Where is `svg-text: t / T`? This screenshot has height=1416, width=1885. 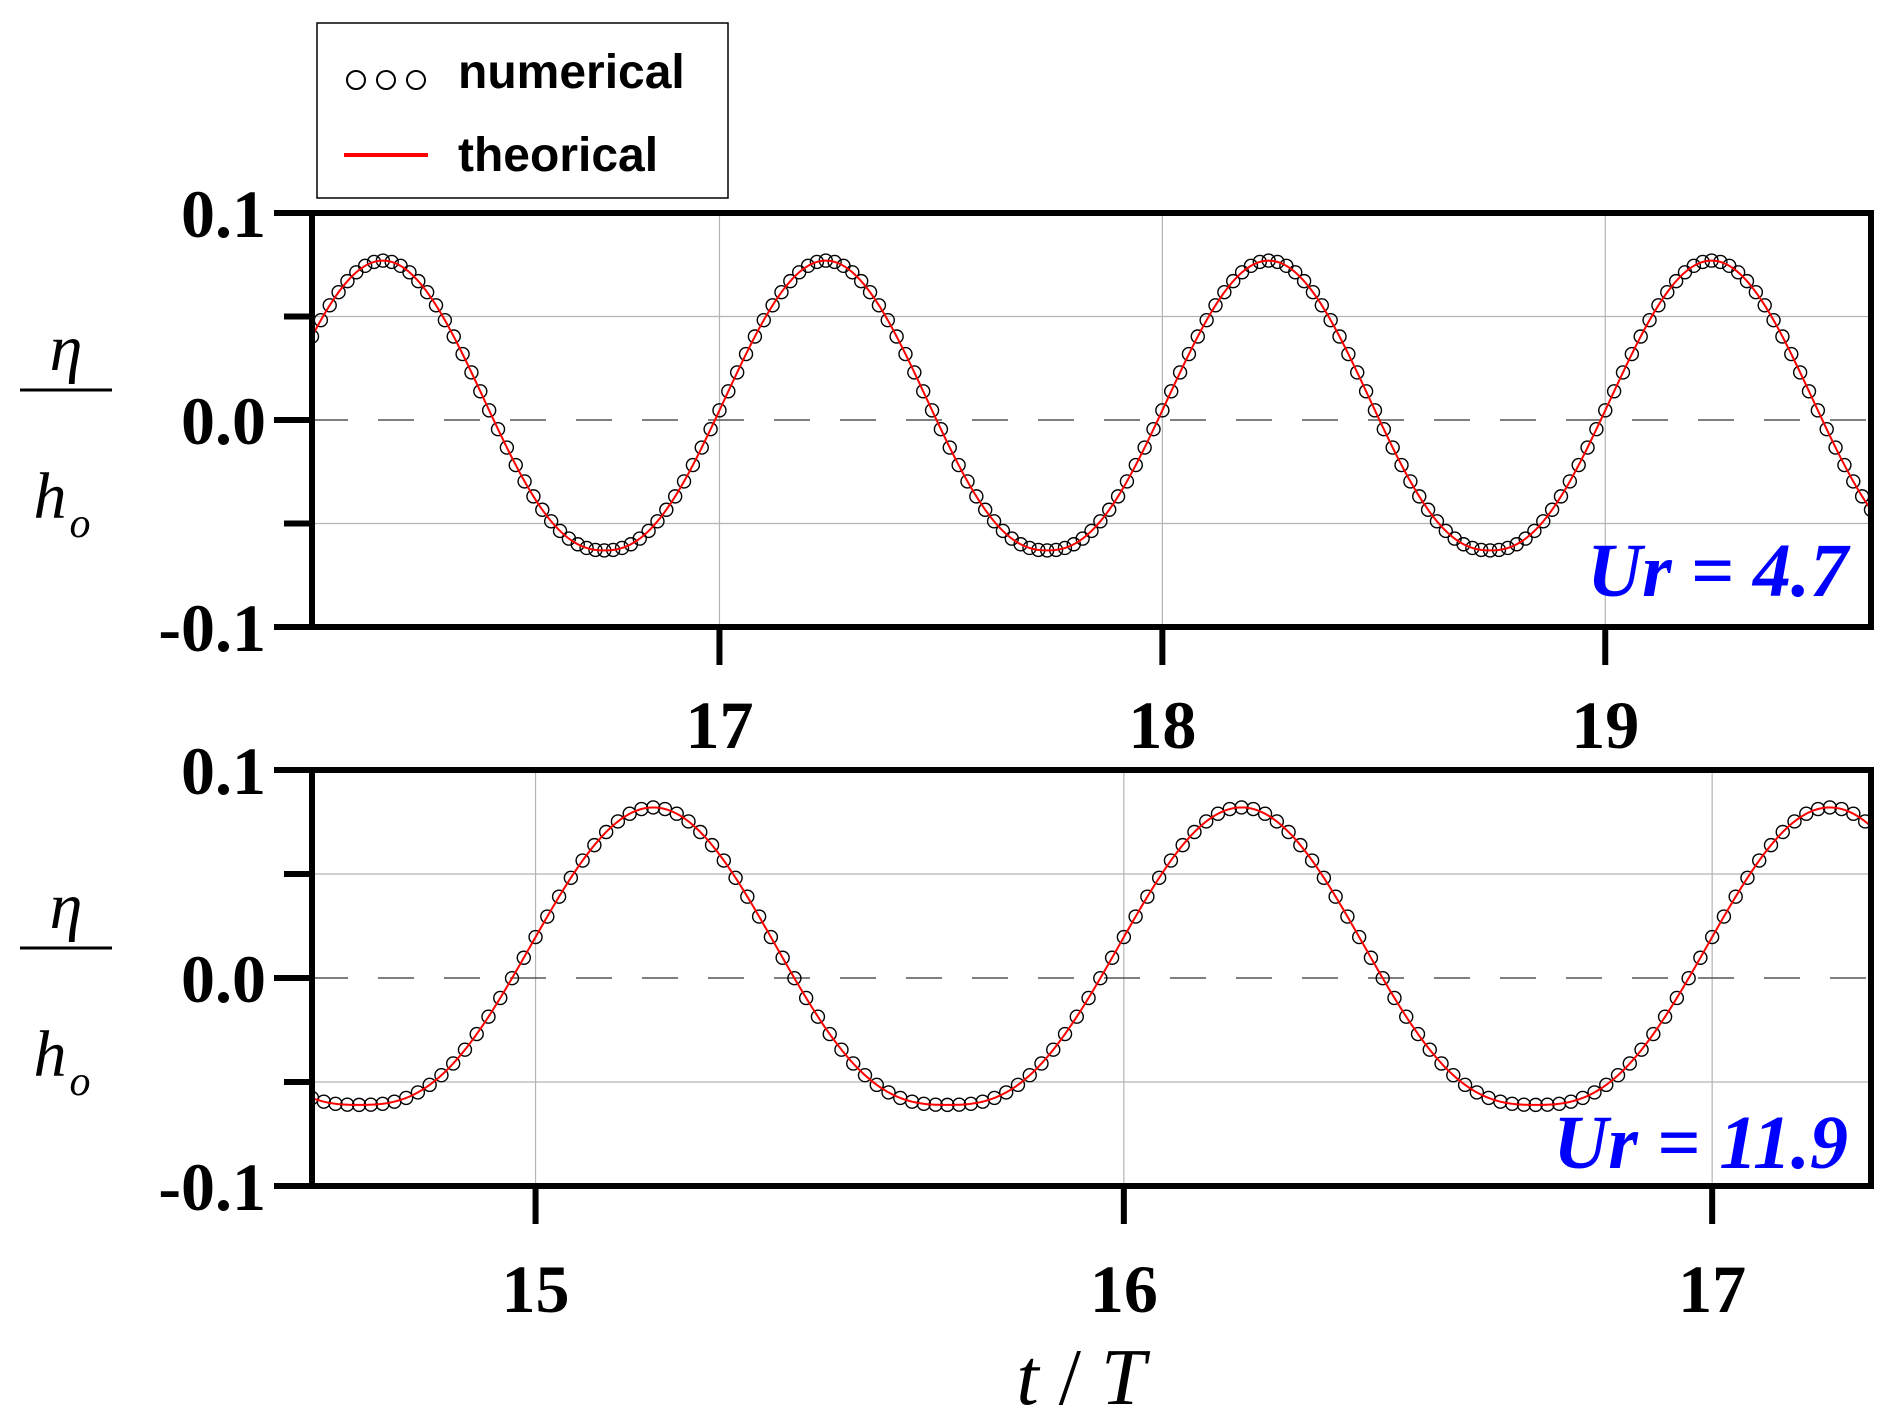
svg-text: t / T is located at coordinates (1084, 1375).